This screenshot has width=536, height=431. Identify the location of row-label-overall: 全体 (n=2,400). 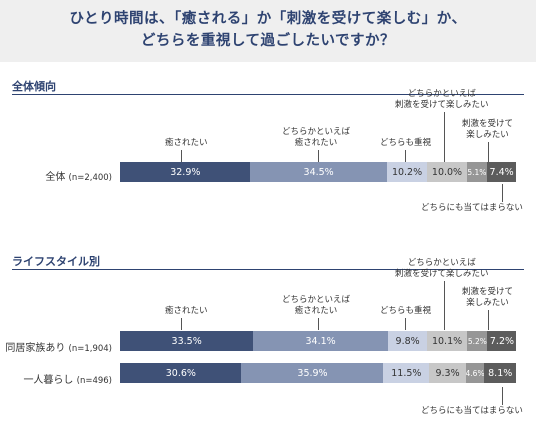
(58, 175).